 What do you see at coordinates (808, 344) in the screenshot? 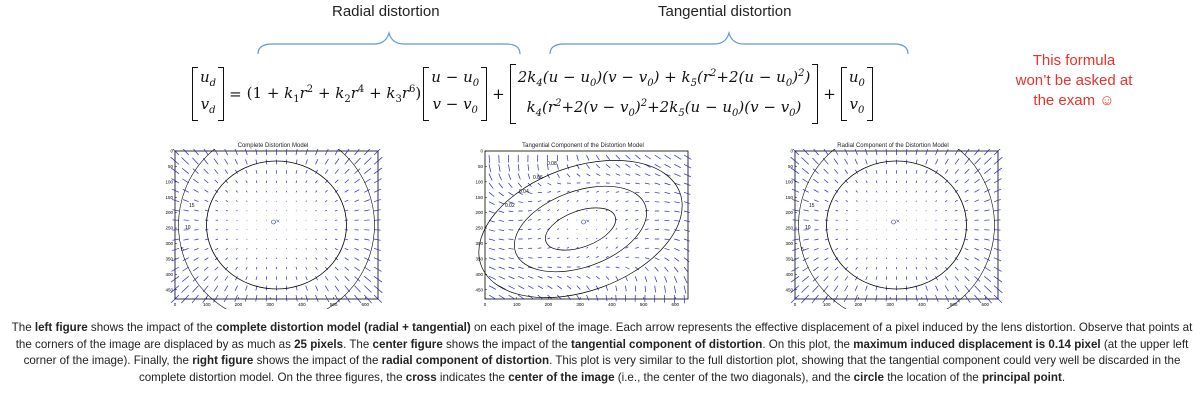
I see `caption-run: . On this plot, the` at bounding box center [808, 344].